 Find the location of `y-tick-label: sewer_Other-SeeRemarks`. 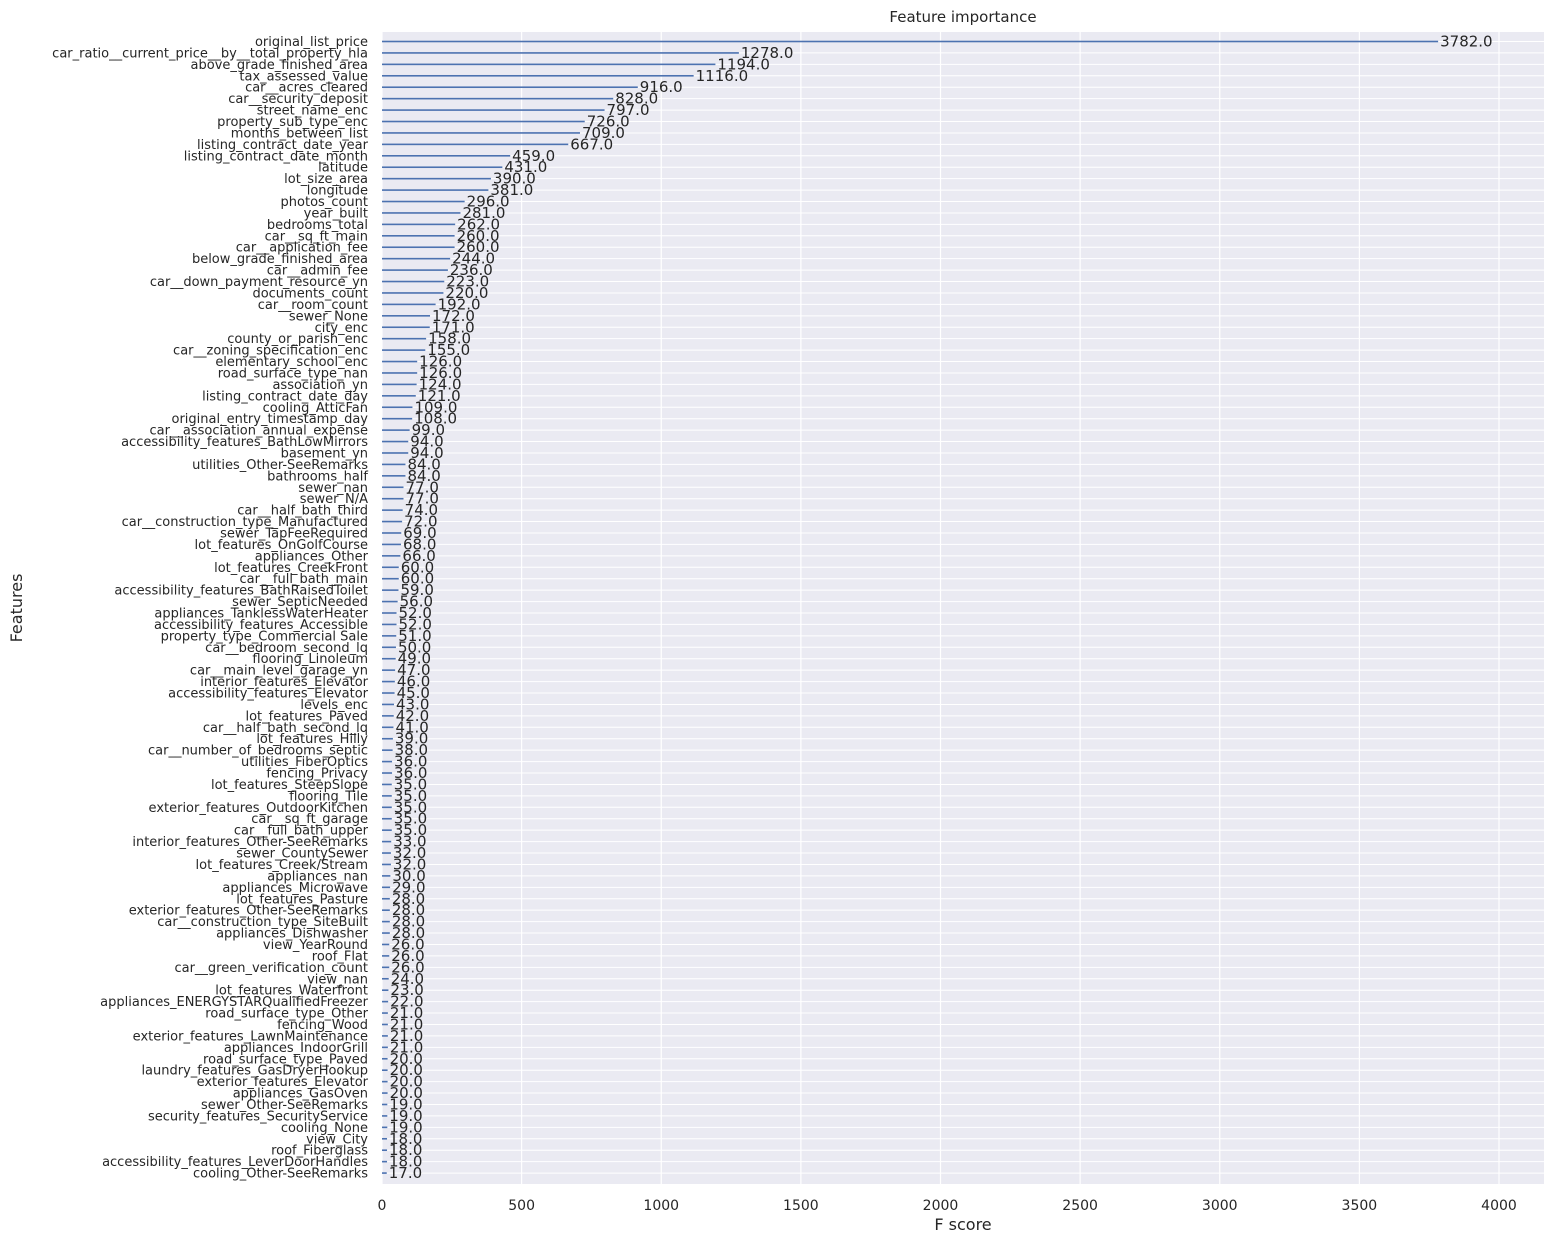

y-tick-label: sewer_Other-SeeRemarks is located at coordinates (284, 1105).